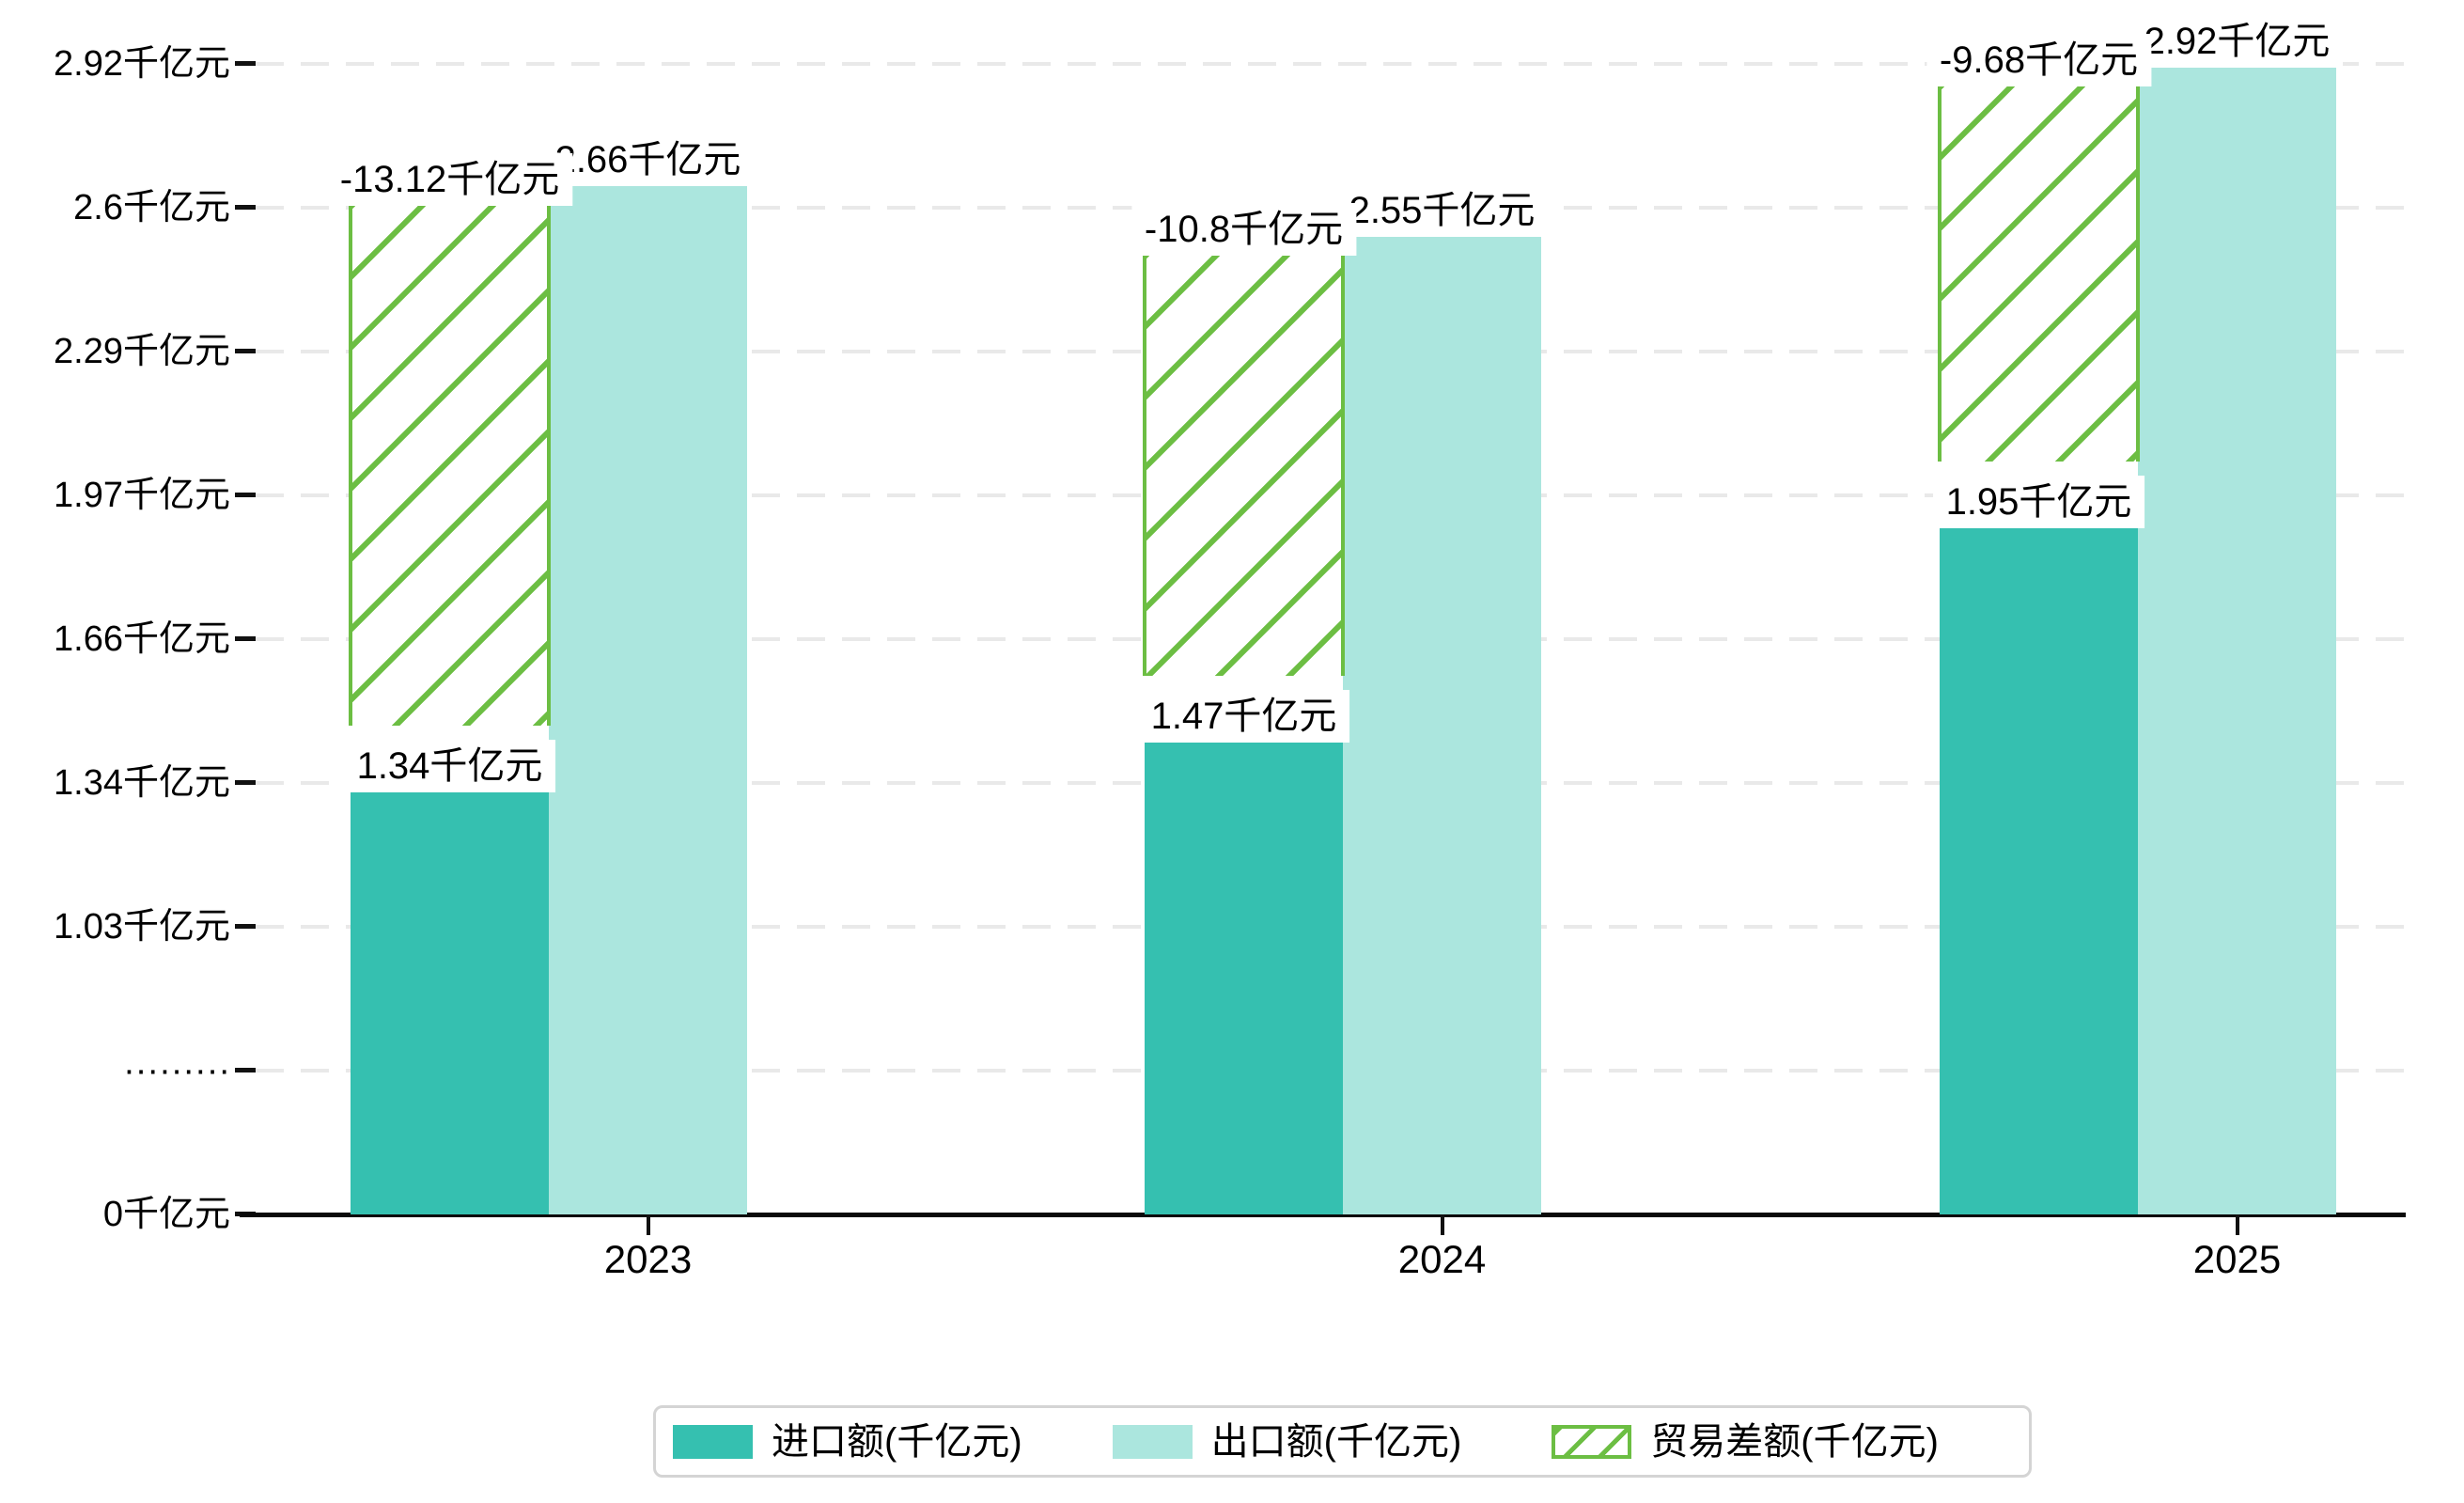 The height and width of the screenshot is (1503, 2464). Describe the element at coordinates (648, 160) in the screenshot. I see `export-value-label: 2.66千亿元` at that location.